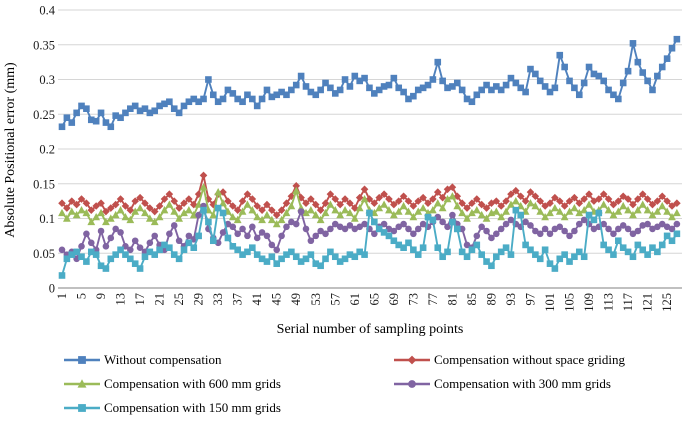  Describe the element at coordinates (47, 80) in the screenshot. I see `svg-text: 0.3` at that location.